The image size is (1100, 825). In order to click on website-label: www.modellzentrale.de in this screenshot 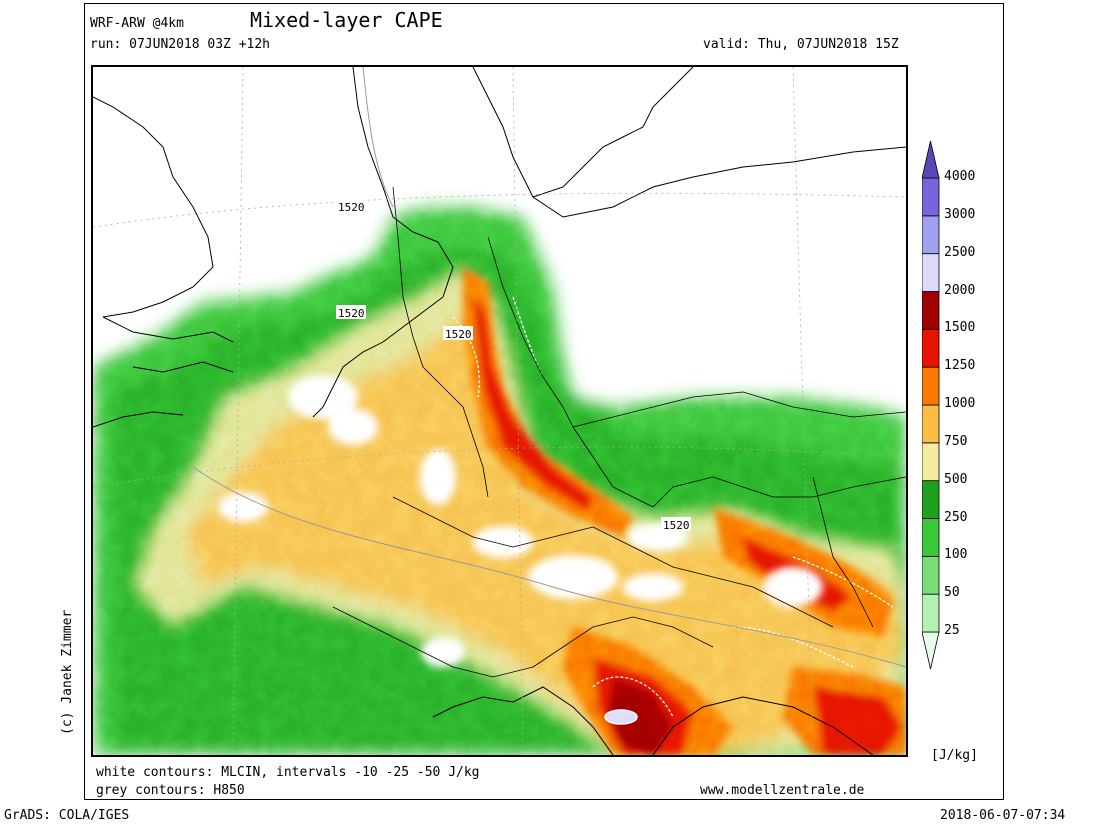, I will do `click(782, 790)`.